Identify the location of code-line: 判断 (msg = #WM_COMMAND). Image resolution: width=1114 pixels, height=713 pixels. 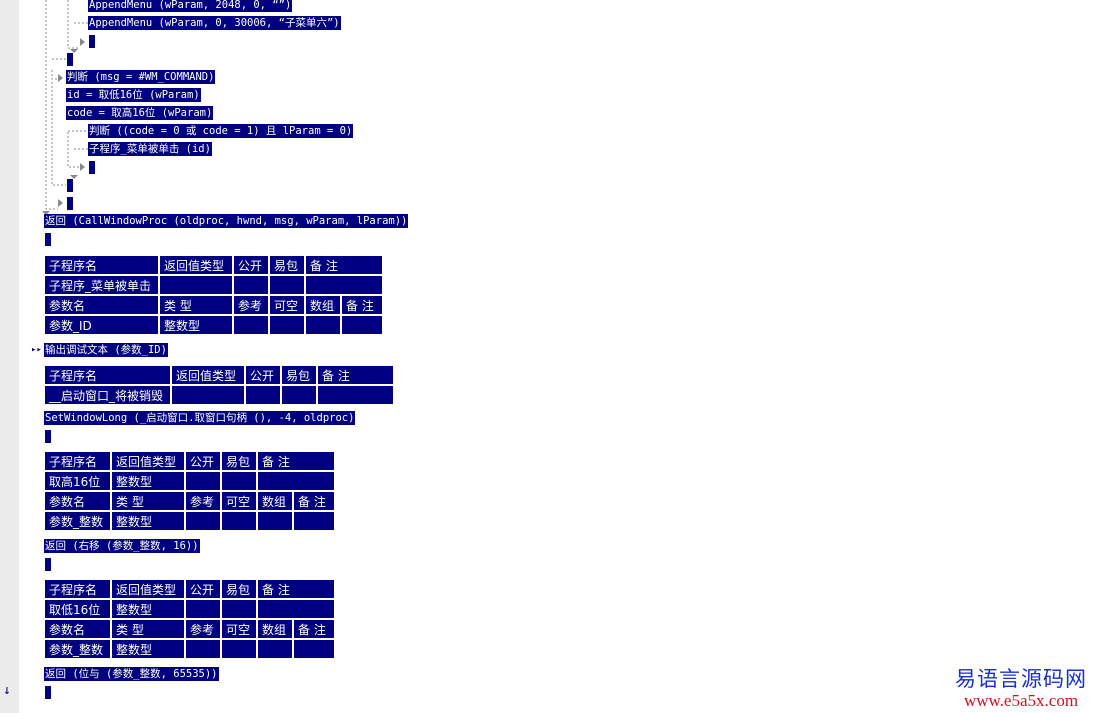
(141, 77).